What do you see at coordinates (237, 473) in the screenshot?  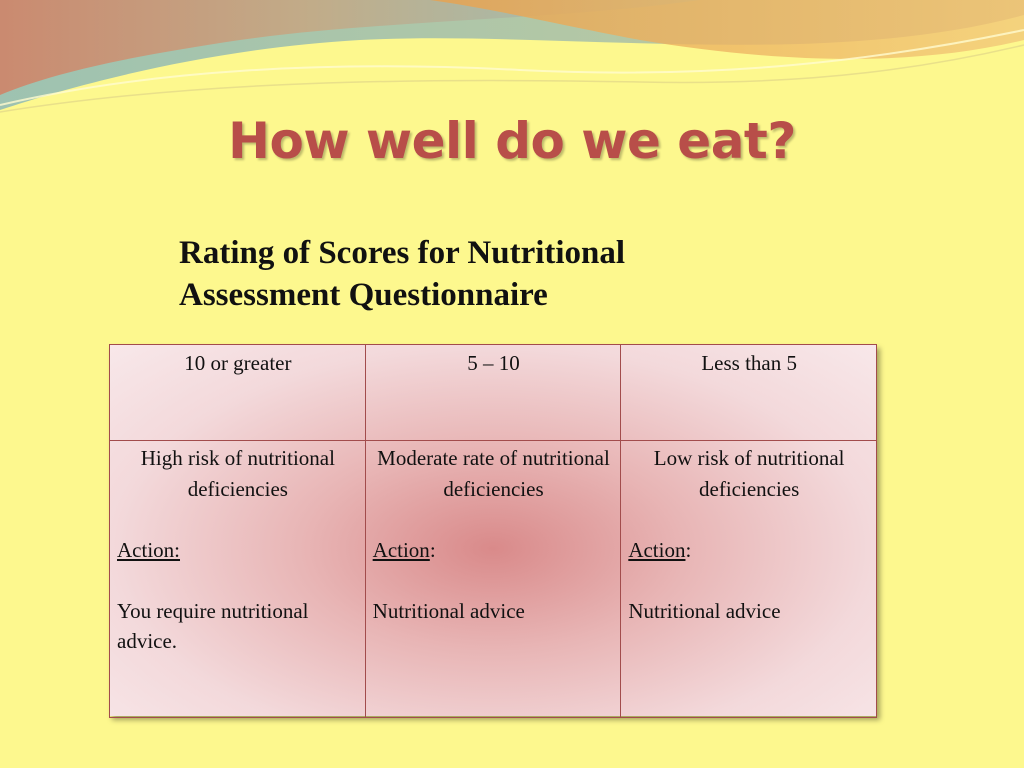 I see `risk-text: High risk of nutritional deficiencies` at bounding box center [237, 473].